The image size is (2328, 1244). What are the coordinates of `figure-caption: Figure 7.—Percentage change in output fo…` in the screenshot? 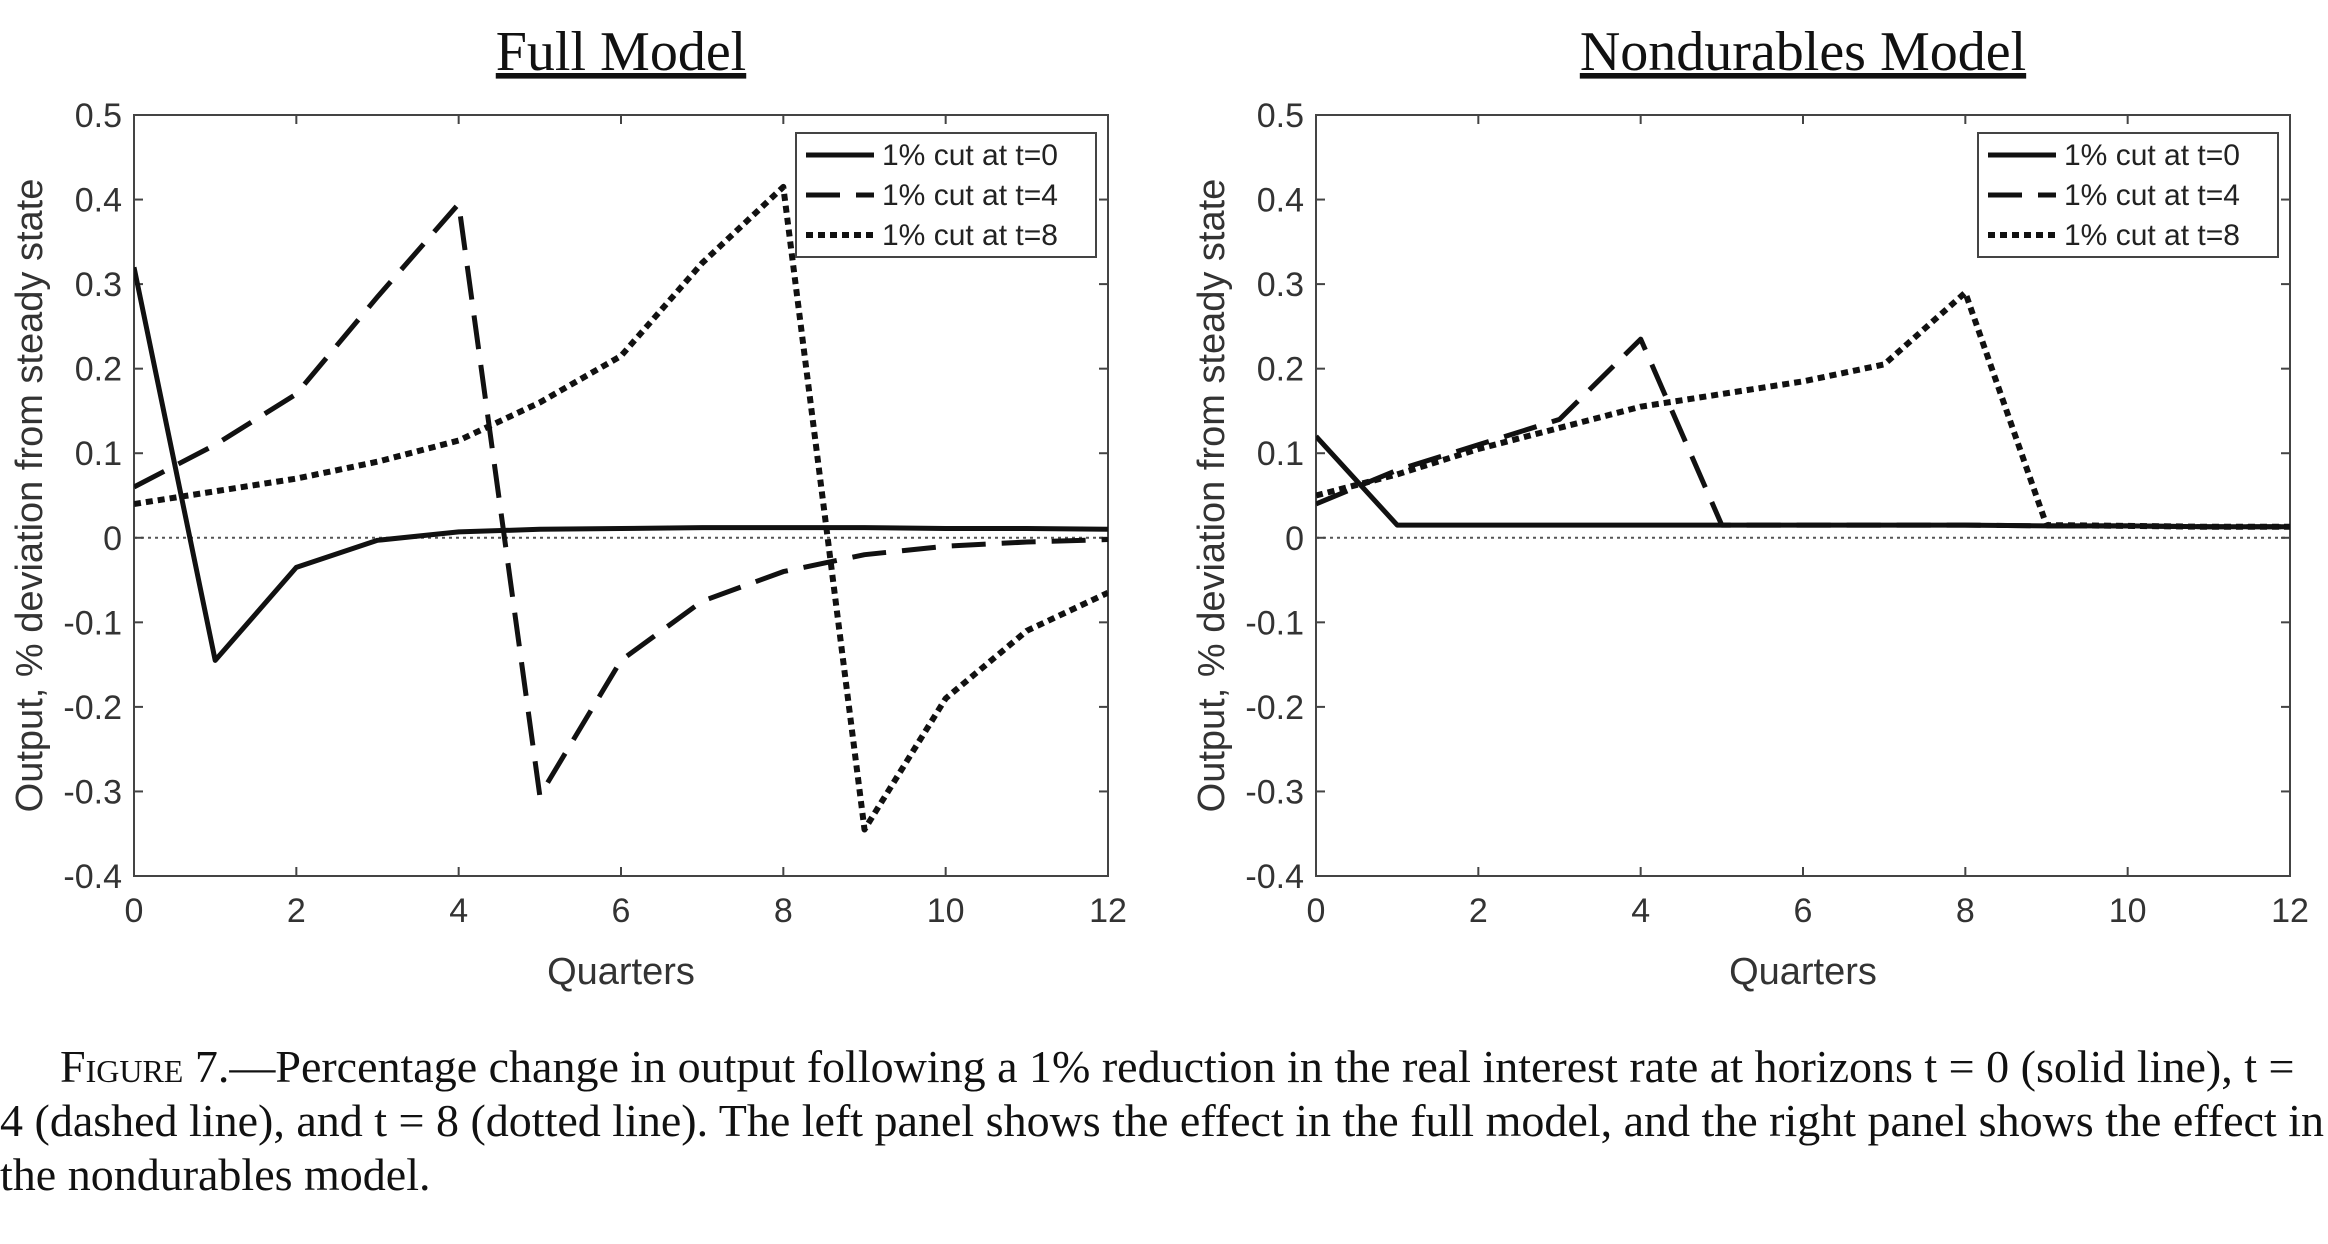 It's located at (1164, 1121).